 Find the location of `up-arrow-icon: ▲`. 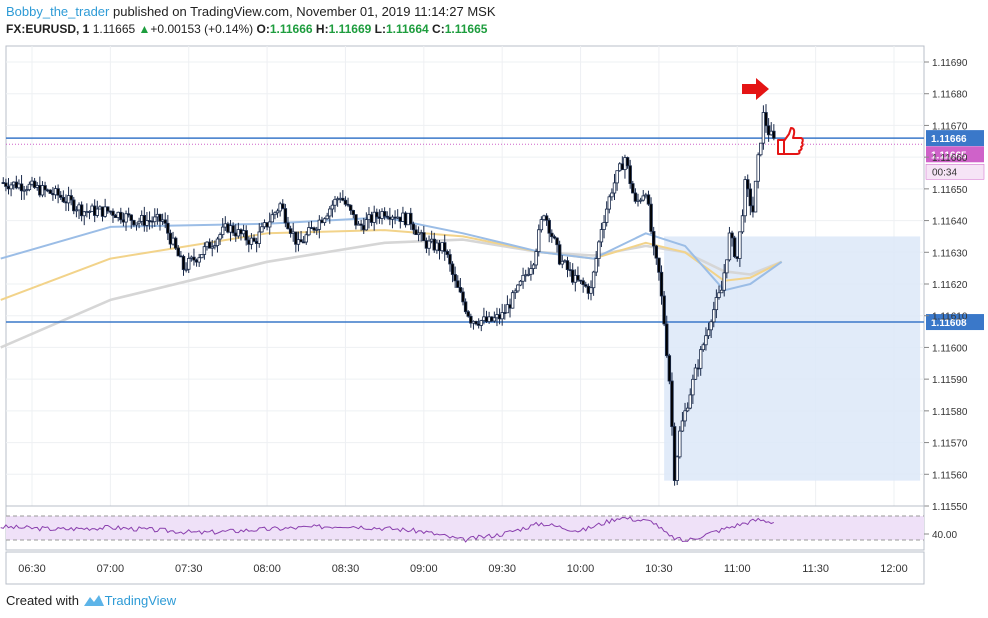

up-arrow-icon: ▲ is located at coordinates (144, 29).